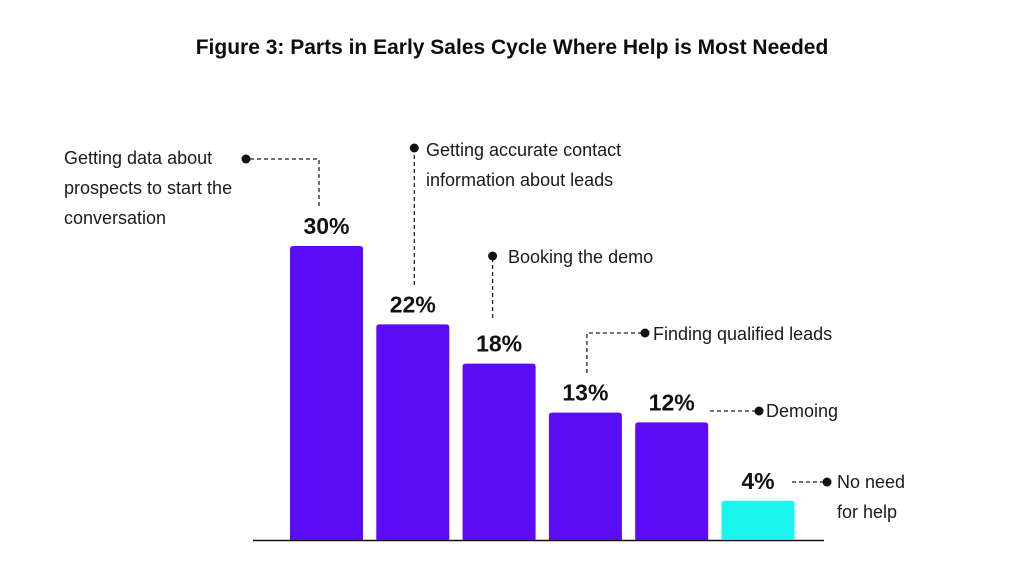  What do you see at coordinates (326, 226) in the screenshot?
I see `value-label-1: 30%` at bounding box center [326, 226].